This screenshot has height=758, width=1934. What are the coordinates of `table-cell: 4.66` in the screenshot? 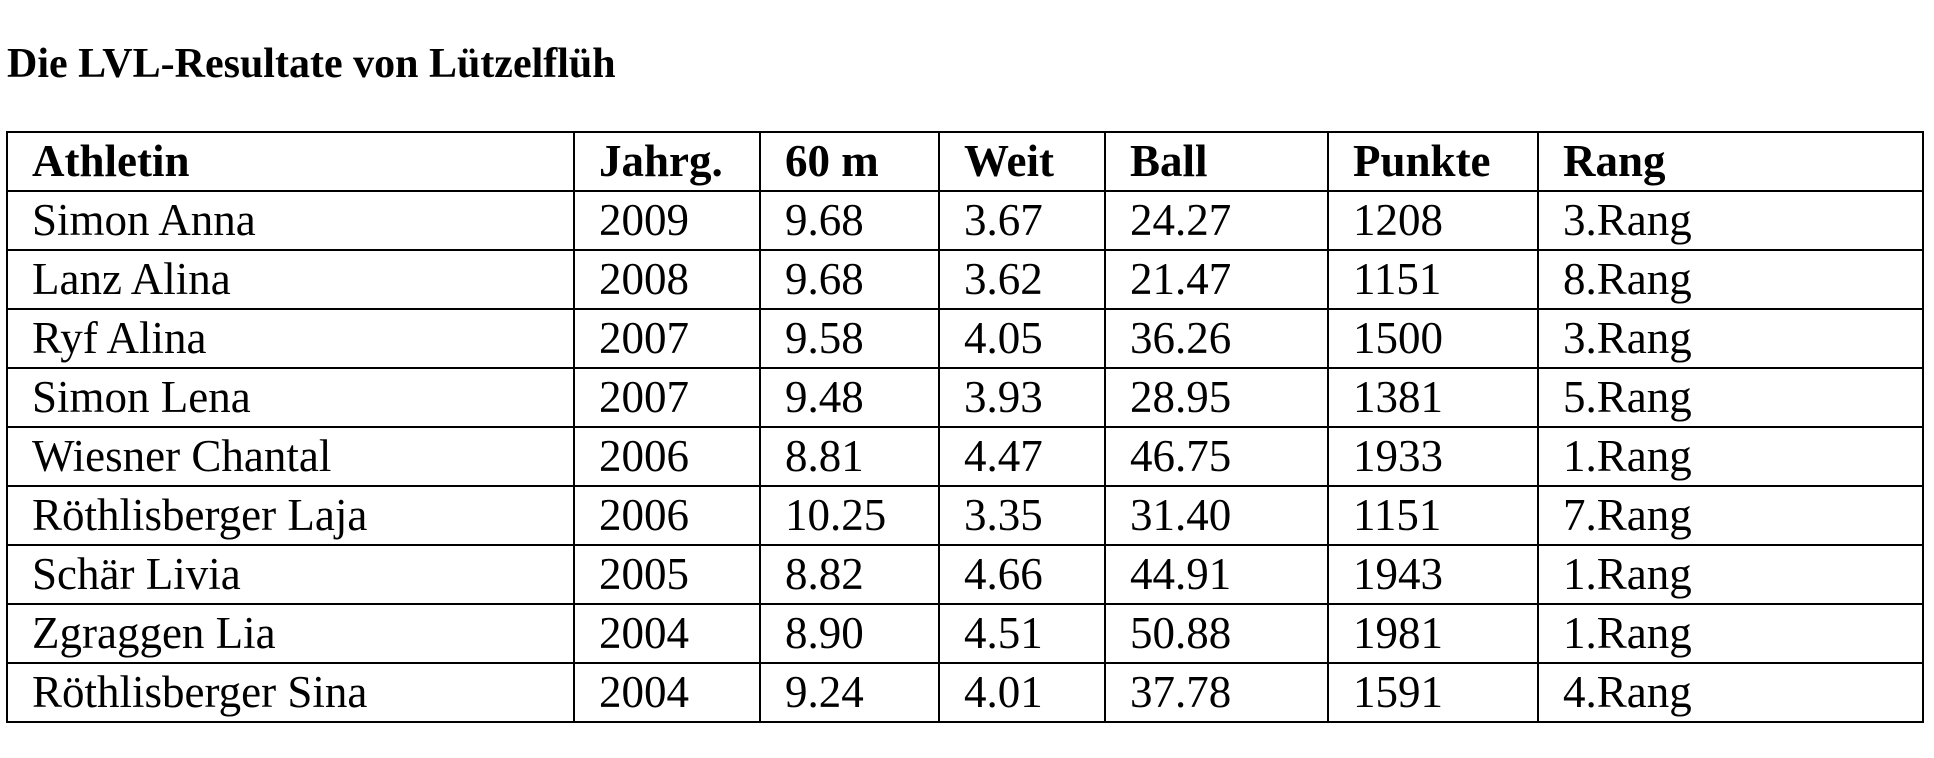 It's located at (1022, 574).